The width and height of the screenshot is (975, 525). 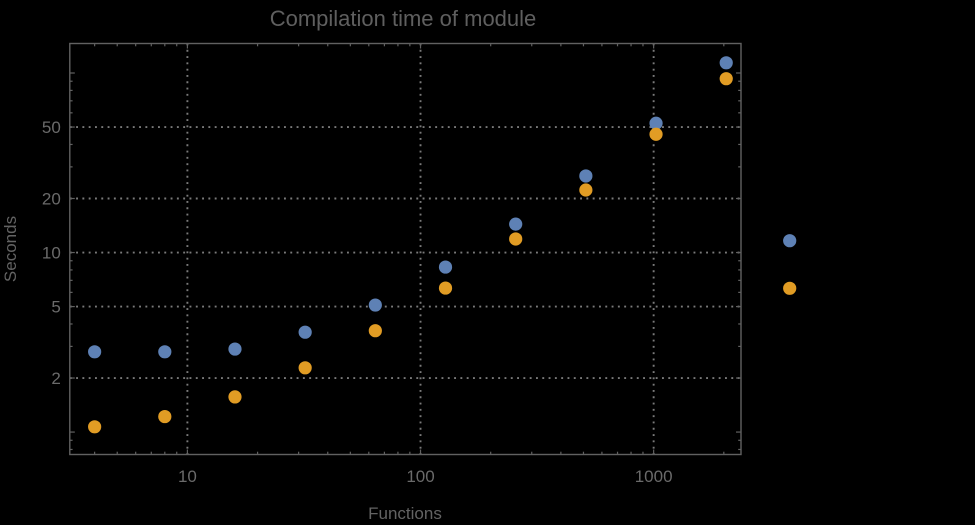 What do you see at coordinates (51, 253) in the screenshot?
I see `y-tick-label: 10` at bounding box center [51, 253].